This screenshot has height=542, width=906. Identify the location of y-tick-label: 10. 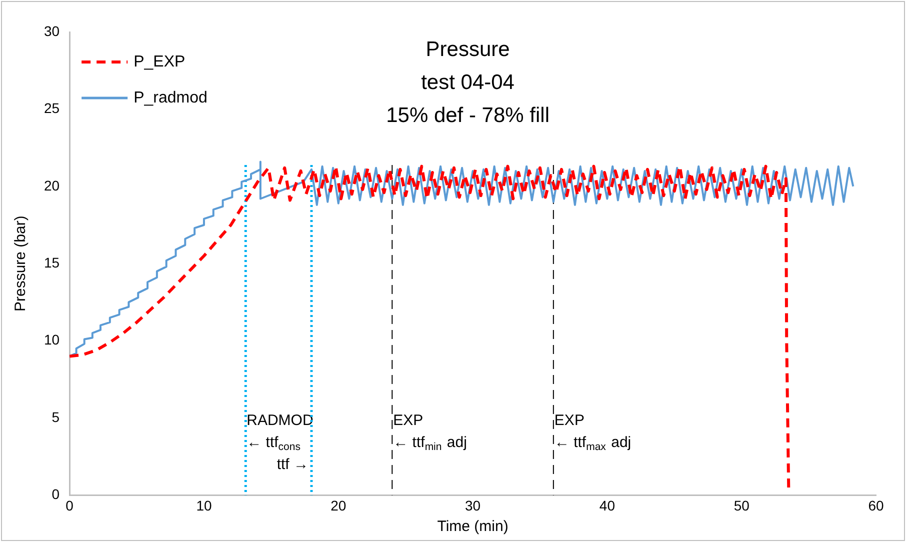
(52, 340).